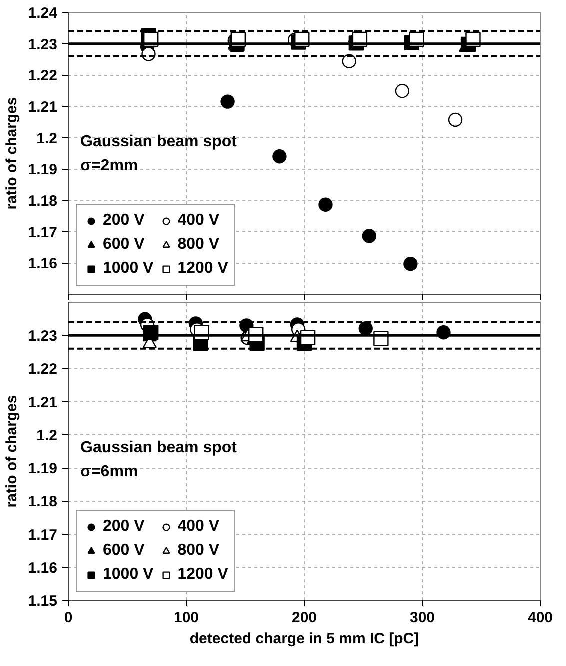 The width and height of the screenshot is (566, 666). What do you see at coordinates (68, 618) in the screenshot?
I see `x-tick-label: 0` at bounding box center [68, 618].